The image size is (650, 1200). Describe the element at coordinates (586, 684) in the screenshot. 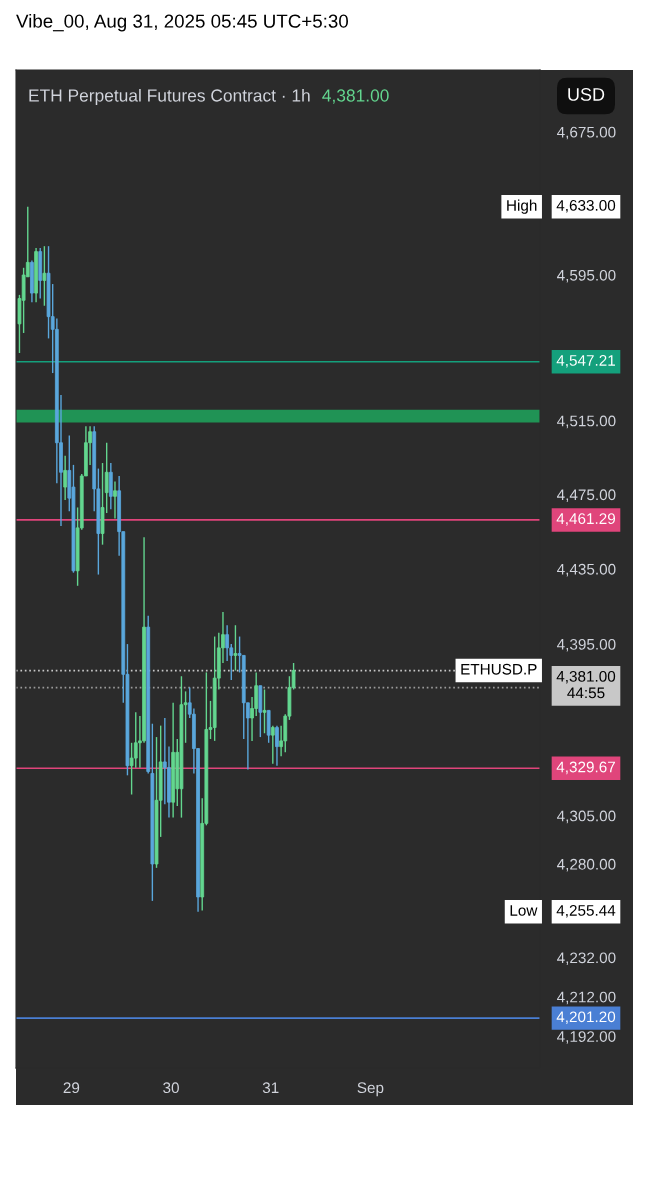

I see `ref-line-label: 4,381.00 44:55` at that location.